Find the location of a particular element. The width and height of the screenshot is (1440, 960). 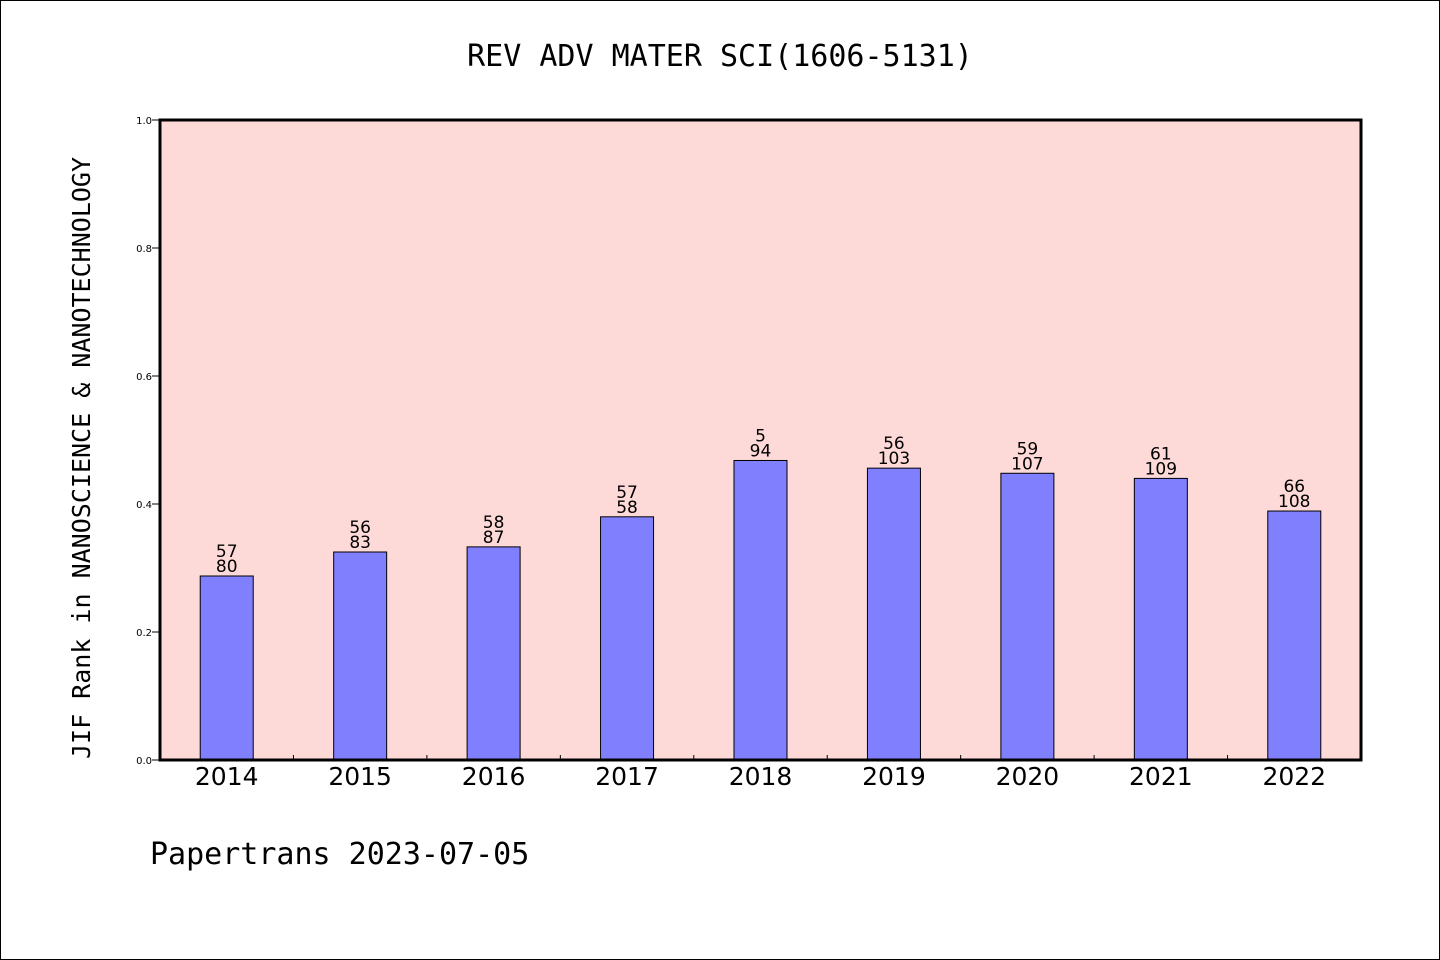

bar-2020 is located at coordinates (1027, 616).